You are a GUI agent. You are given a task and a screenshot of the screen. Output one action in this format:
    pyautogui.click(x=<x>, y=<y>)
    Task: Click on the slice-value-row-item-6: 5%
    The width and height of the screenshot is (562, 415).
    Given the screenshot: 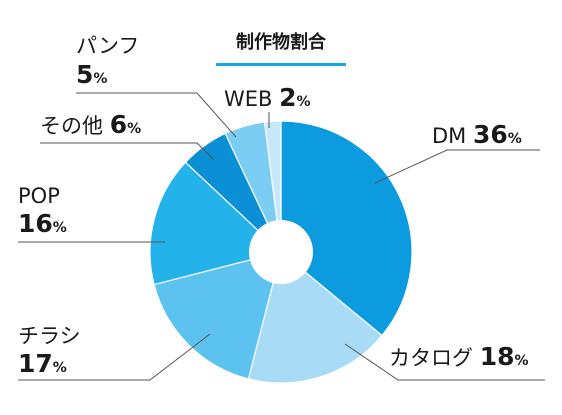 What is the action you would take?
    pyautogui.click(x=91, y=74)
    